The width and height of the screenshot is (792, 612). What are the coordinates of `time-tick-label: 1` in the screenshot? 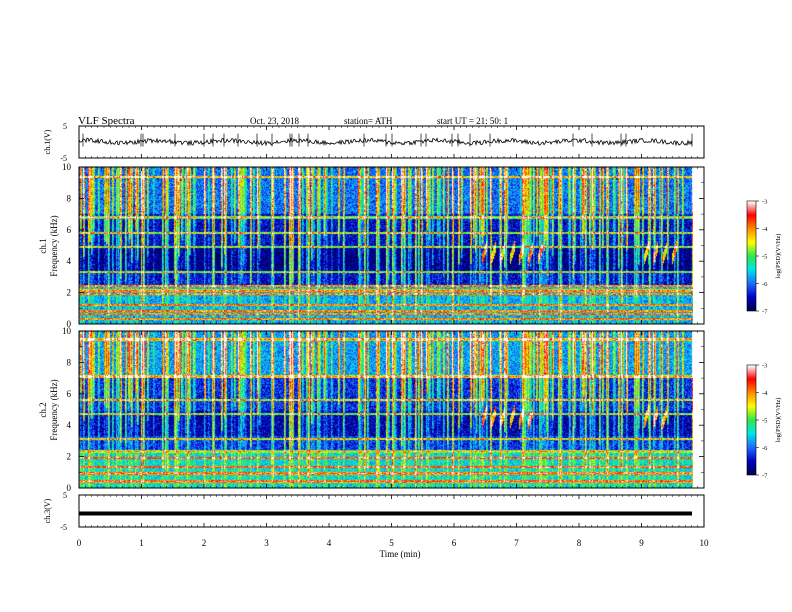 It's located at (141, 543).